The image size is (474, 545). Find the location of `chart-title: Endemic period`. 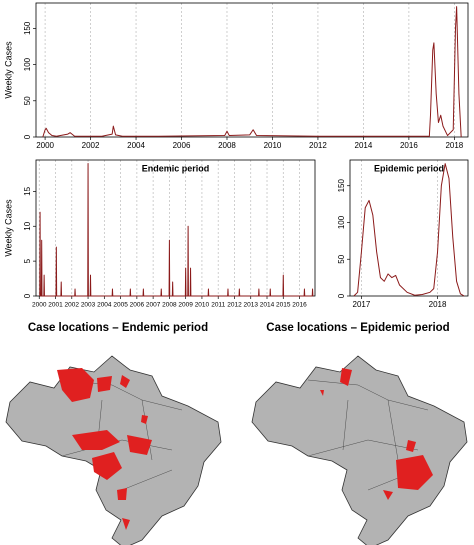

chart-title: Endemic period is located at coordinates (176, 168).